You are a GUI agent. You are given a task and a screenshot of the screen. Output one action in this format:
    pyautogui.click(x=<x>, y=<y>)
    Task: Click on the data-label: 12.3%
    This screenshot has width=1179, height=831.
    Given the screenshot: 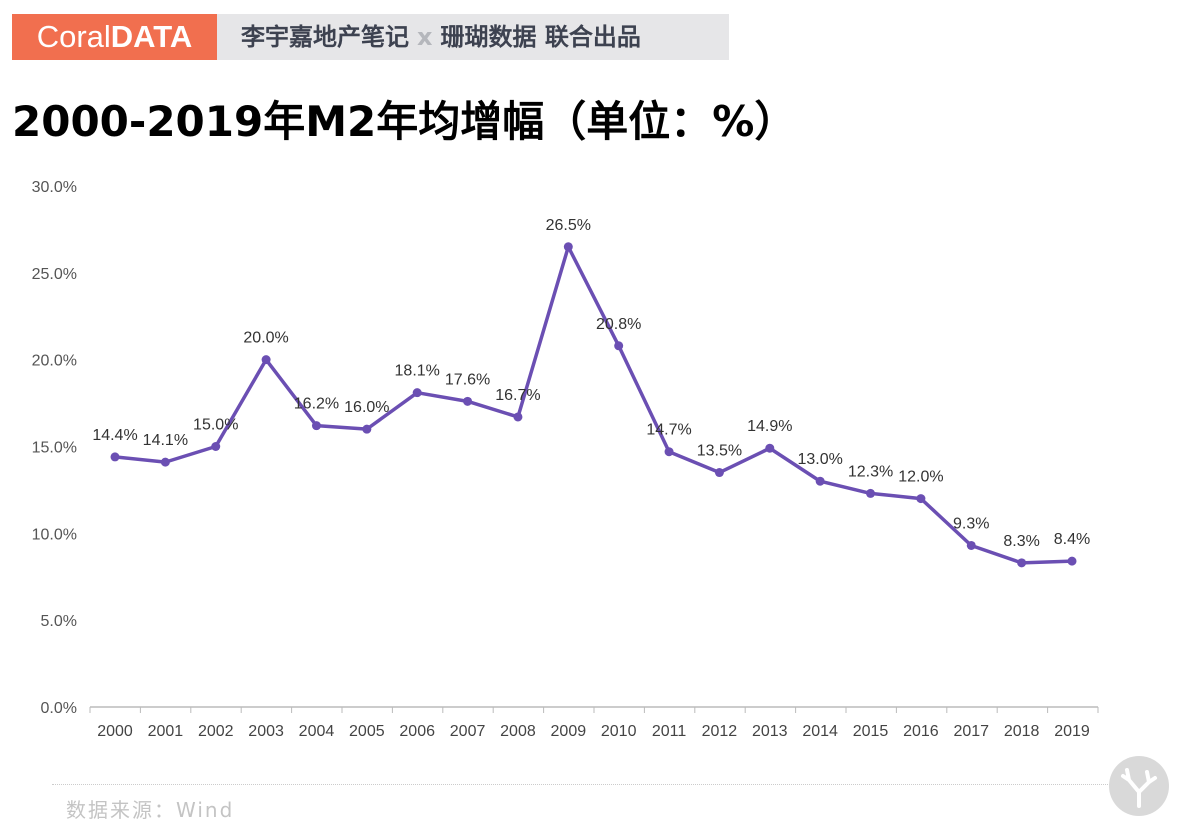 What is the action you would take?
    pyautogui.click(x=870, y=471)
    